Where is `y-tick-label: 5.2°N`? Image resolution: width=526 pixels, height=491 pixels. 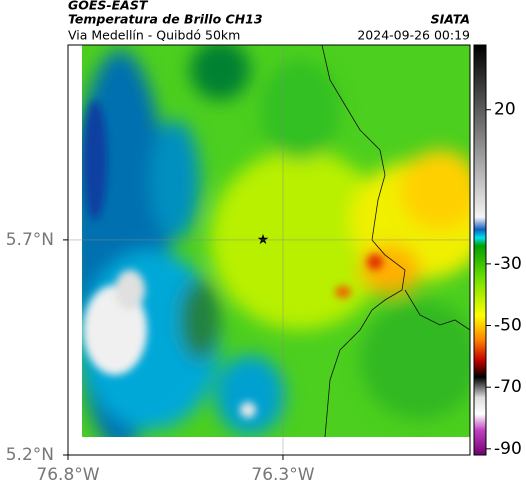
y-tick-label: 5.2°N is located at coordinates (30, 455).